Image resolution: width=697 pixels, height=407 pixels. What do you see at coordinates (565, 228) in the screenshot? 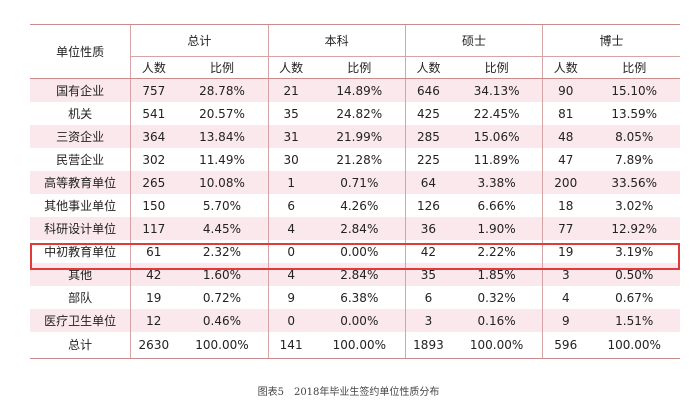
I see `count-cell: 77` at bounding box center [565, 228].